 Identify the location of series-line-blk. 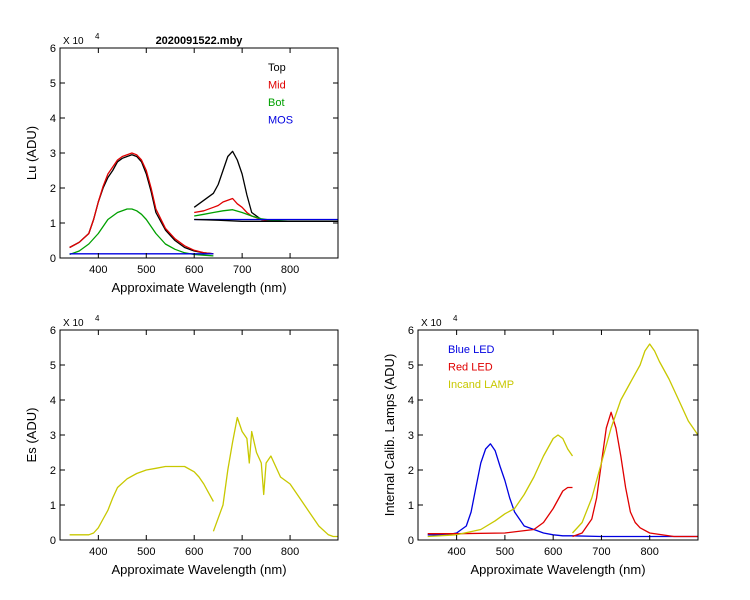
(266, 220).